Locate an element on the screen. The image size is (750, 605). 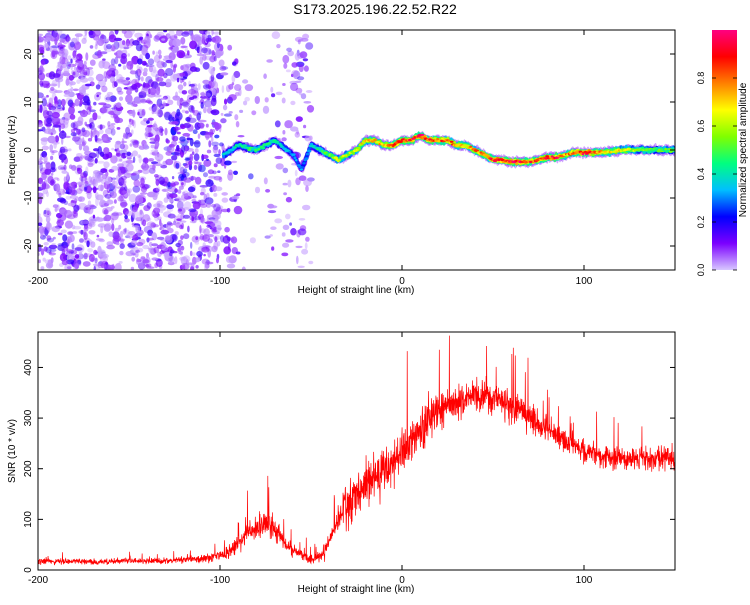
snr-x-tick-label: -100 is located at coordinates (220, 580).